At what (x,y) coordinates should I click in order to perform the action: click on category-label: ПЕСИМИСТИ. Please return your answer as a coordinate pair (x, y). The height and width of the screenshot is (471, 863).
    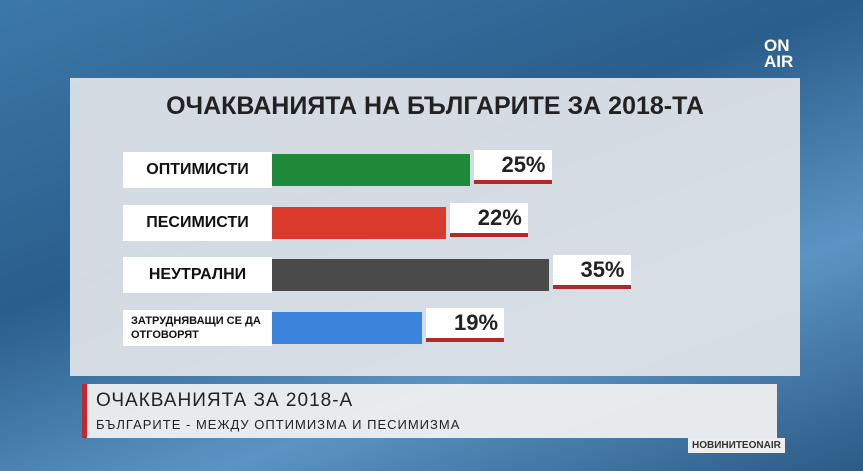
    Looking at the image, I should click on (197, 223).